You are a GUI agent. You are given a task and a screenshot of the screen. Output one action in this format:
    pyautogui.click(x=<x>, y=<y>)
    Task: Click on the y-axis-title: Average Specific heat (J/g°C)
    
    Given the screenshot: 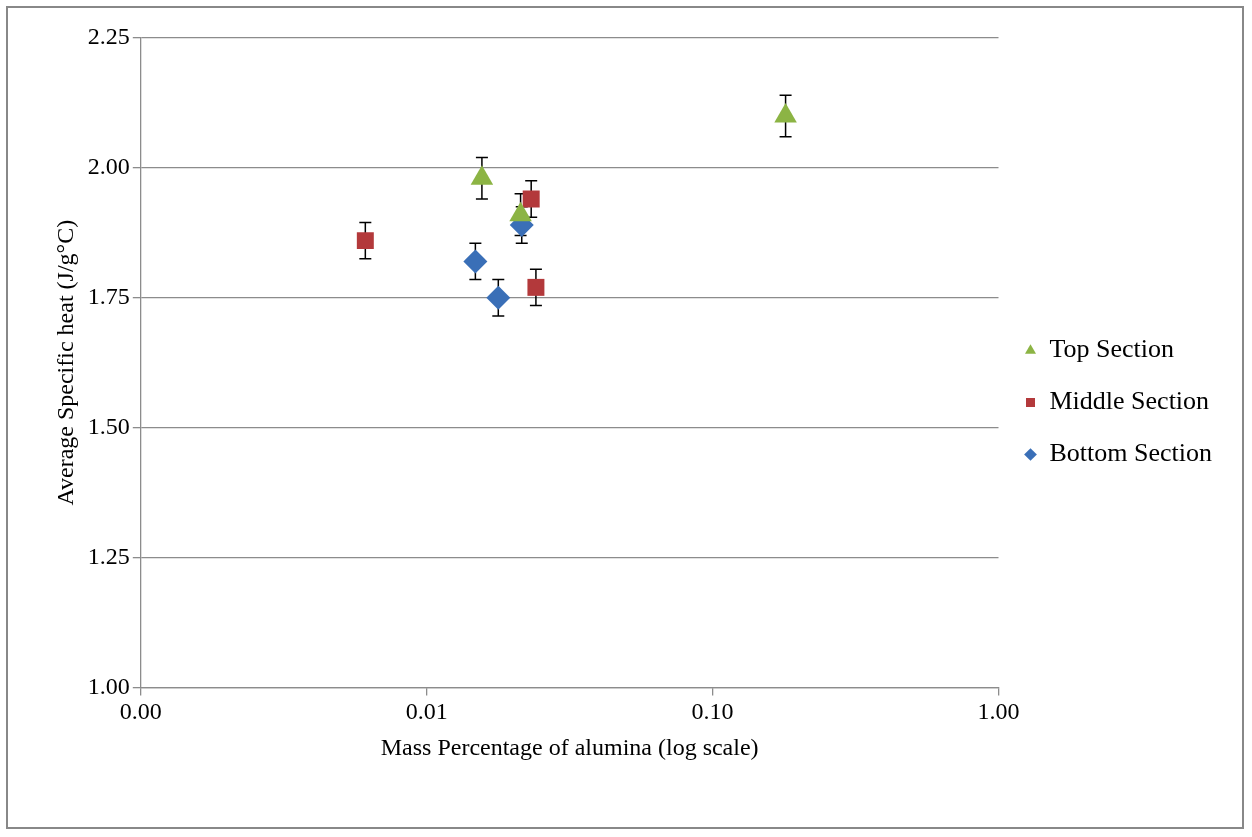 What is the action you would take?
    pyautogui.click(x=64, y=362)
    